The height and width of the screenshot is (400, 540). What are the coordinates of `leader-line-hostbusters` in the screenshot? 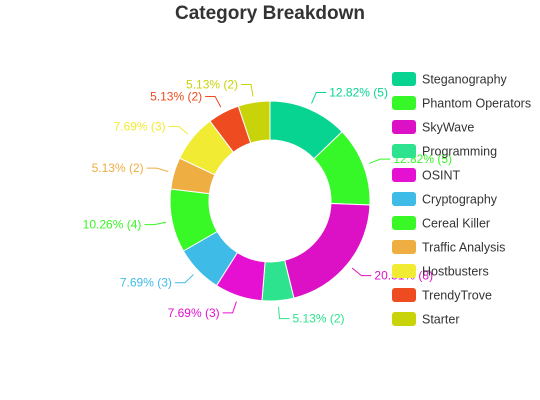 It's located at (178, 130).